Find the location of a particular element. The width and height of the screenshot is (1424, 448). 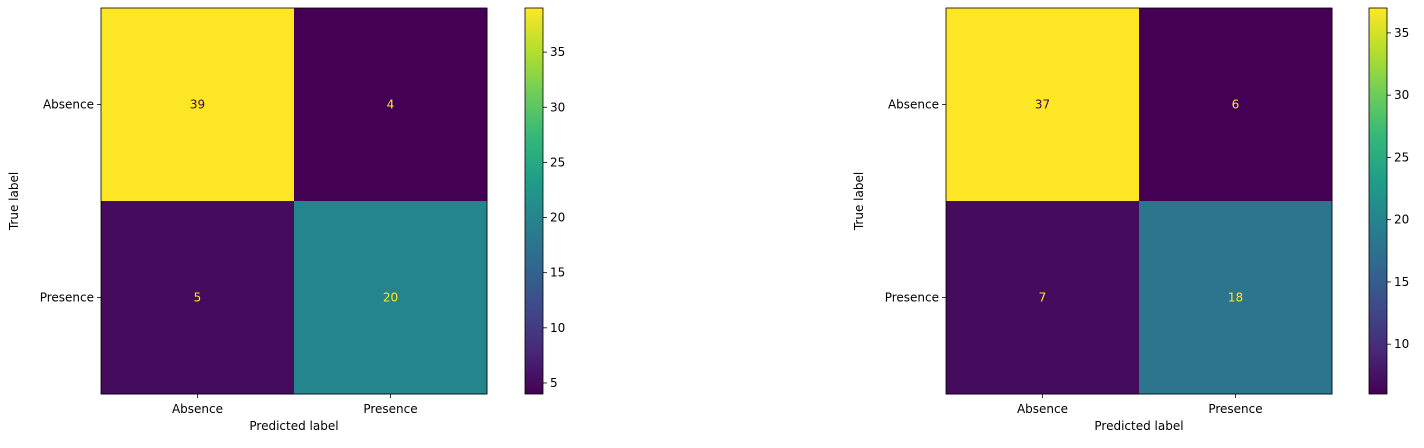

cell-value-0-0: 39 is located at coordinates (197, 105).